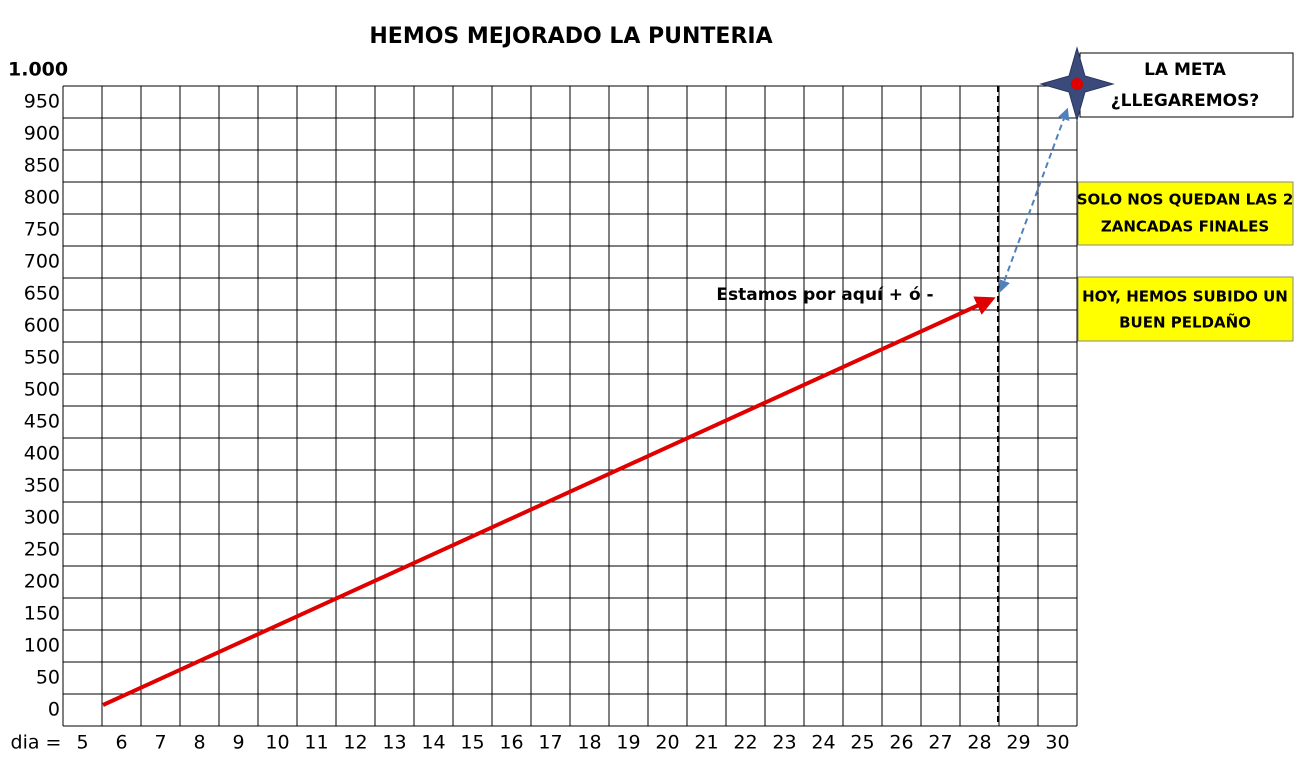  I want to click on y-label: 750, so click(42, 230).